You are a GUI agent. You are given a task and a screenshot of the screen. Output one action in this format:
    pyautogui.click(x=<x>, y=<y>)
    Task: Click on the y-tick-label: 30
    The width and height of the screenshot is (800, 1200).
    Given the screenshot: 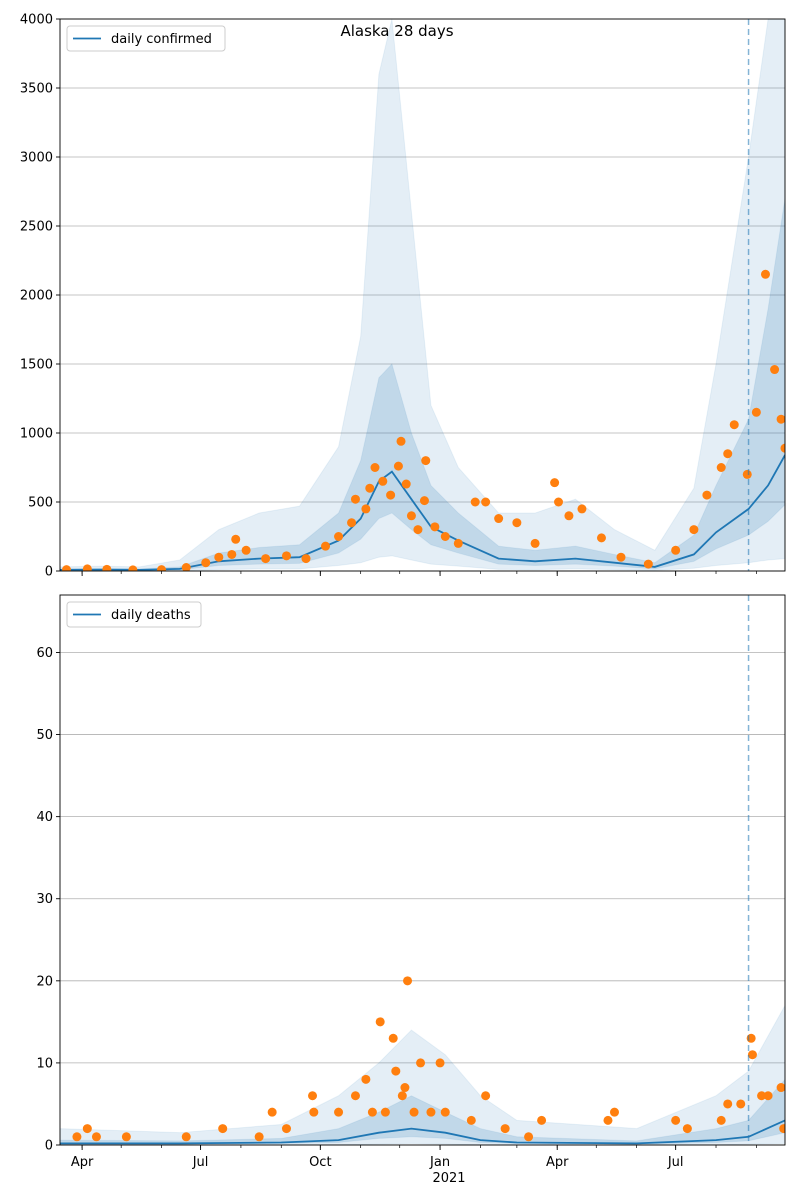 What is the action you would take?
    pyautogui.click(x=44, y=899)
    